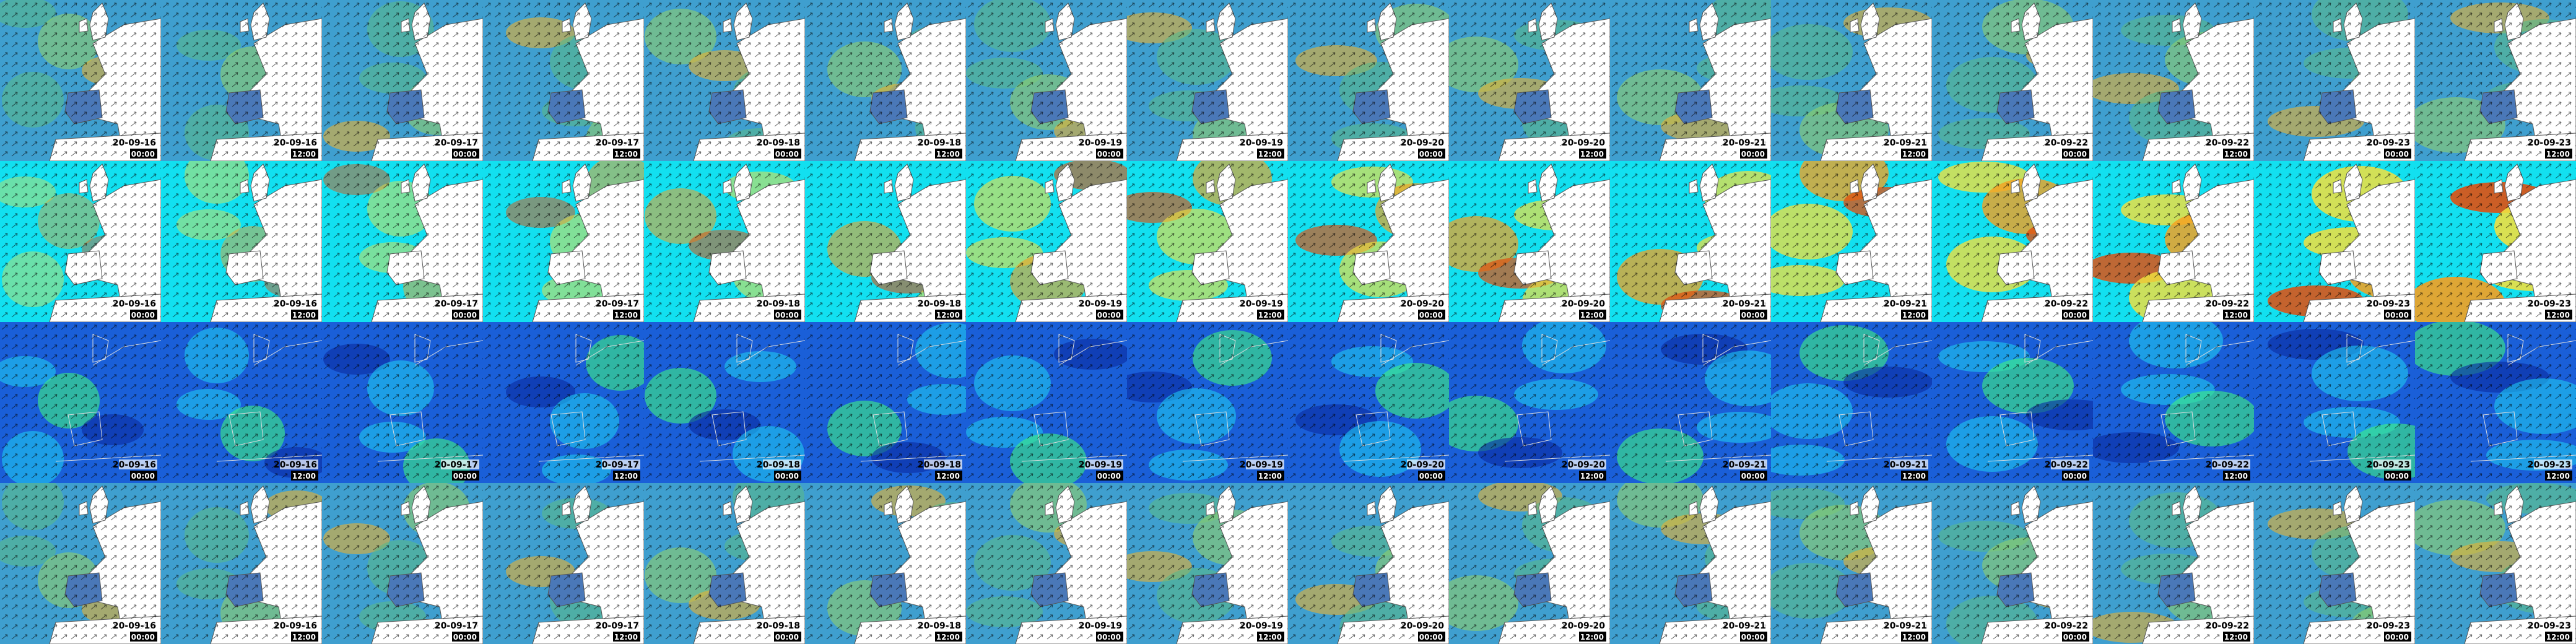 Image resolution: width=2576 pixels, height=644 pixels. I want to click on map-tile: 20-09-20 00:00, so click(1368, 402).